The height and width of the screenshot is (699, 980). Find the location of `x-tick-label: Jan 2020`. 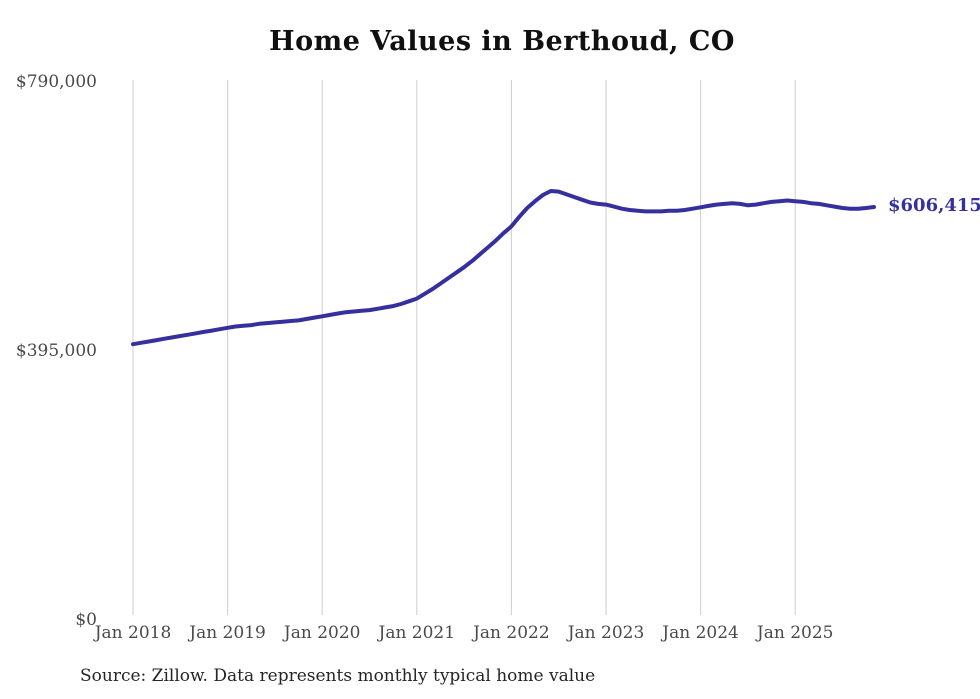

x-tick-label: Jan 2020 is located at coordinates (322, 633).